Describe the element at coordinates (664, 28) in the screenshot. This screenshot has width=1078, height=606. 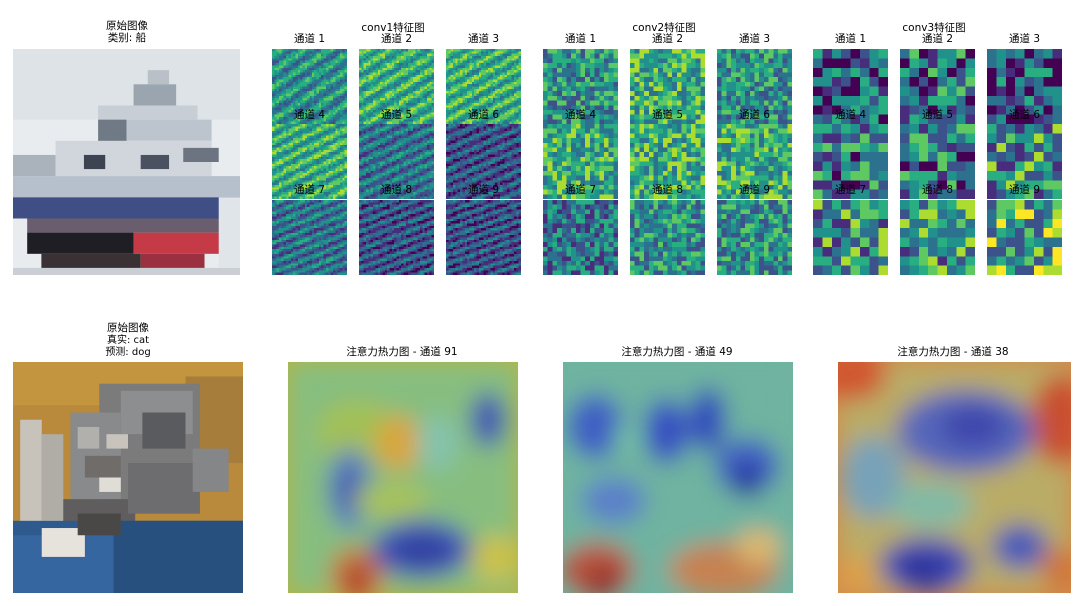
I see `conv2-title: conv2特征图` at that location.